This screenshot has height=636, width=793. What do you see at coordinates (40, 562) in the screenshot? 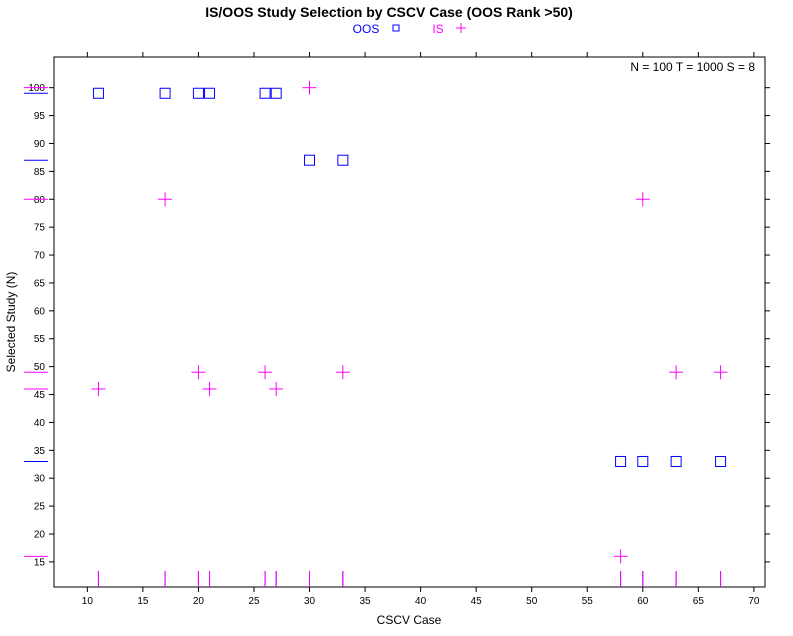
I see `y-tick-label: 15` at bounding box center [40, 562].